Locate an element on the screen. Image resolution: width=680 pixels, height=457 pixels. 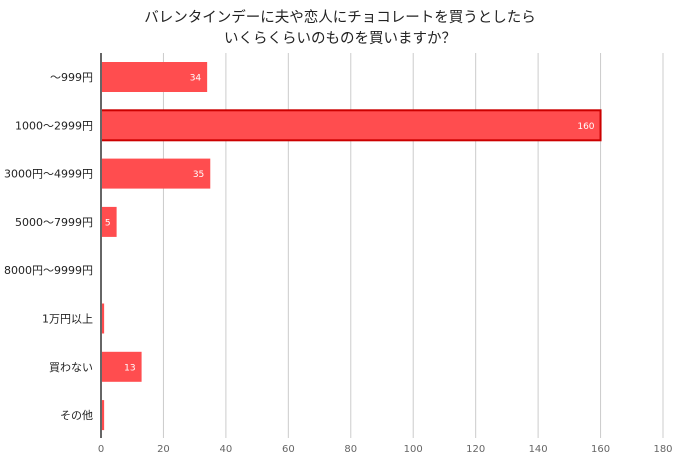
y-category-label: 8000円～9999円 is located at coordinates (48, 270).